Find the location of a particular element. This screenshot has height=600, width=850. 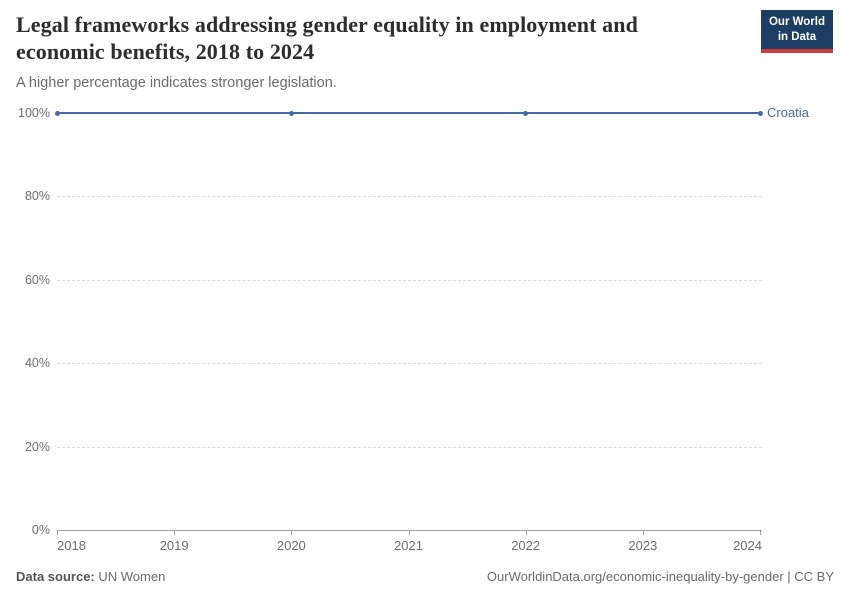

data-line-croatia is located at coordinates (408, 113).